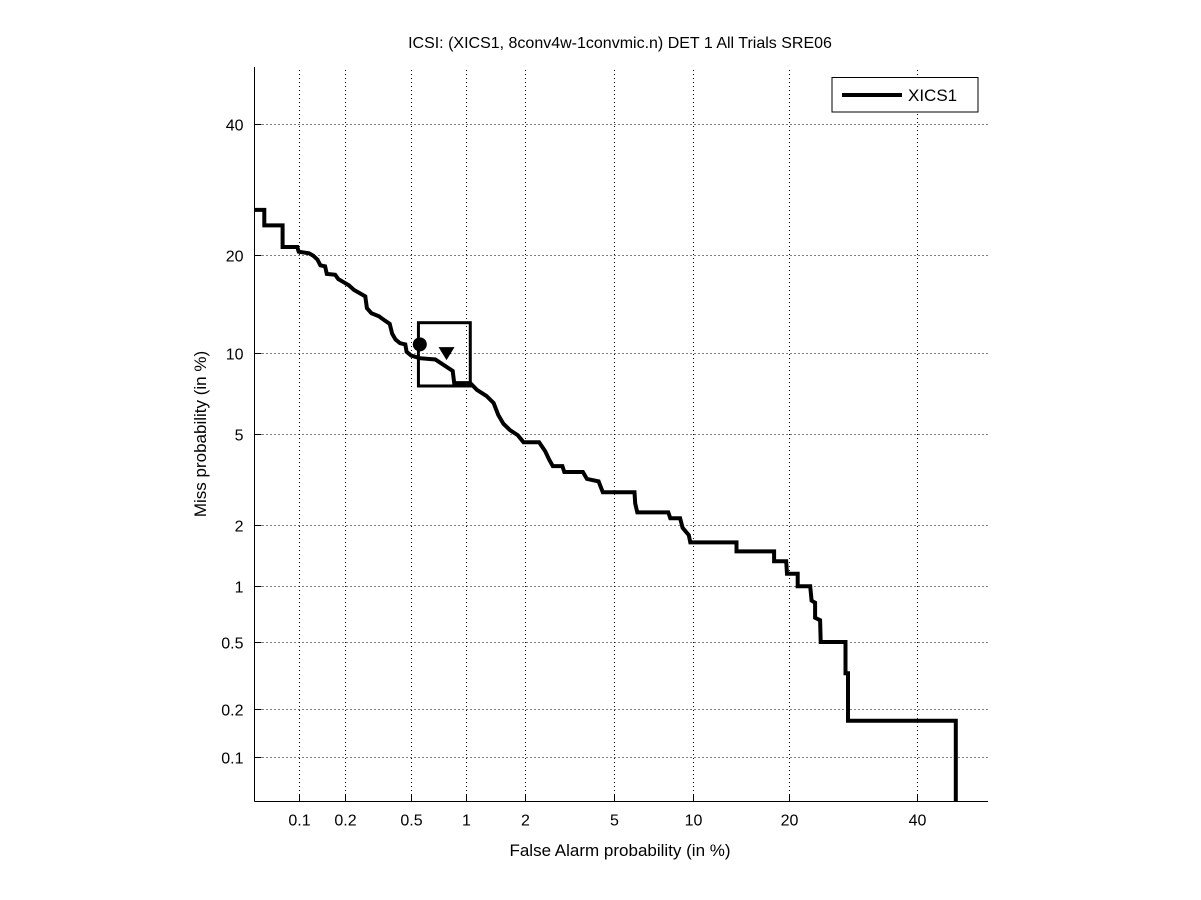 The height and width of the screenshot is (900, 1201). What do you see at coordinates (619, 850) in the screenshot?
I see `x-axis-label: False Alarm probability (in %)` at bounding box center [619, 850].